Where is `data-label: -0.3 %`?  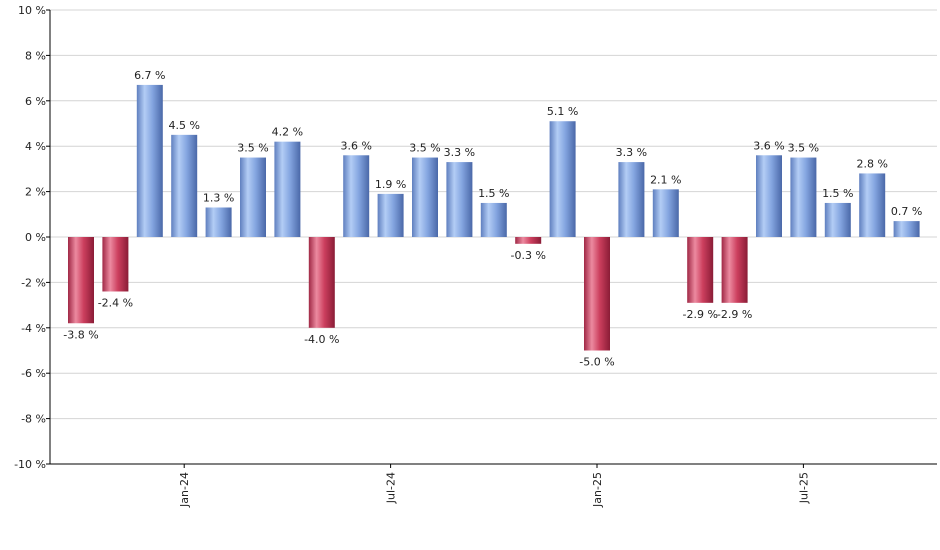
data-label: -0.3 % is located at coordinates (527, 255).